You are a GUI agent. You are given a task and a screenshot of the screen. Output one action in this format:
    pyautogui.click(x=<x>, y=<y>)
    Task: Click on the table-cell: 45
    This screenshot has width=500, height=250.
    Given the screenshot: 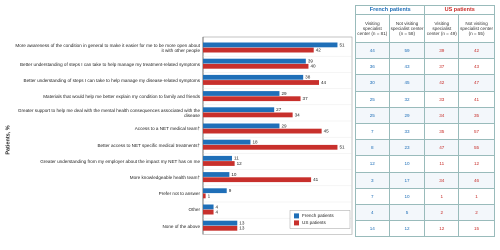 What is the action you would take?
    pyautogui.click(x=407, y=83)
    